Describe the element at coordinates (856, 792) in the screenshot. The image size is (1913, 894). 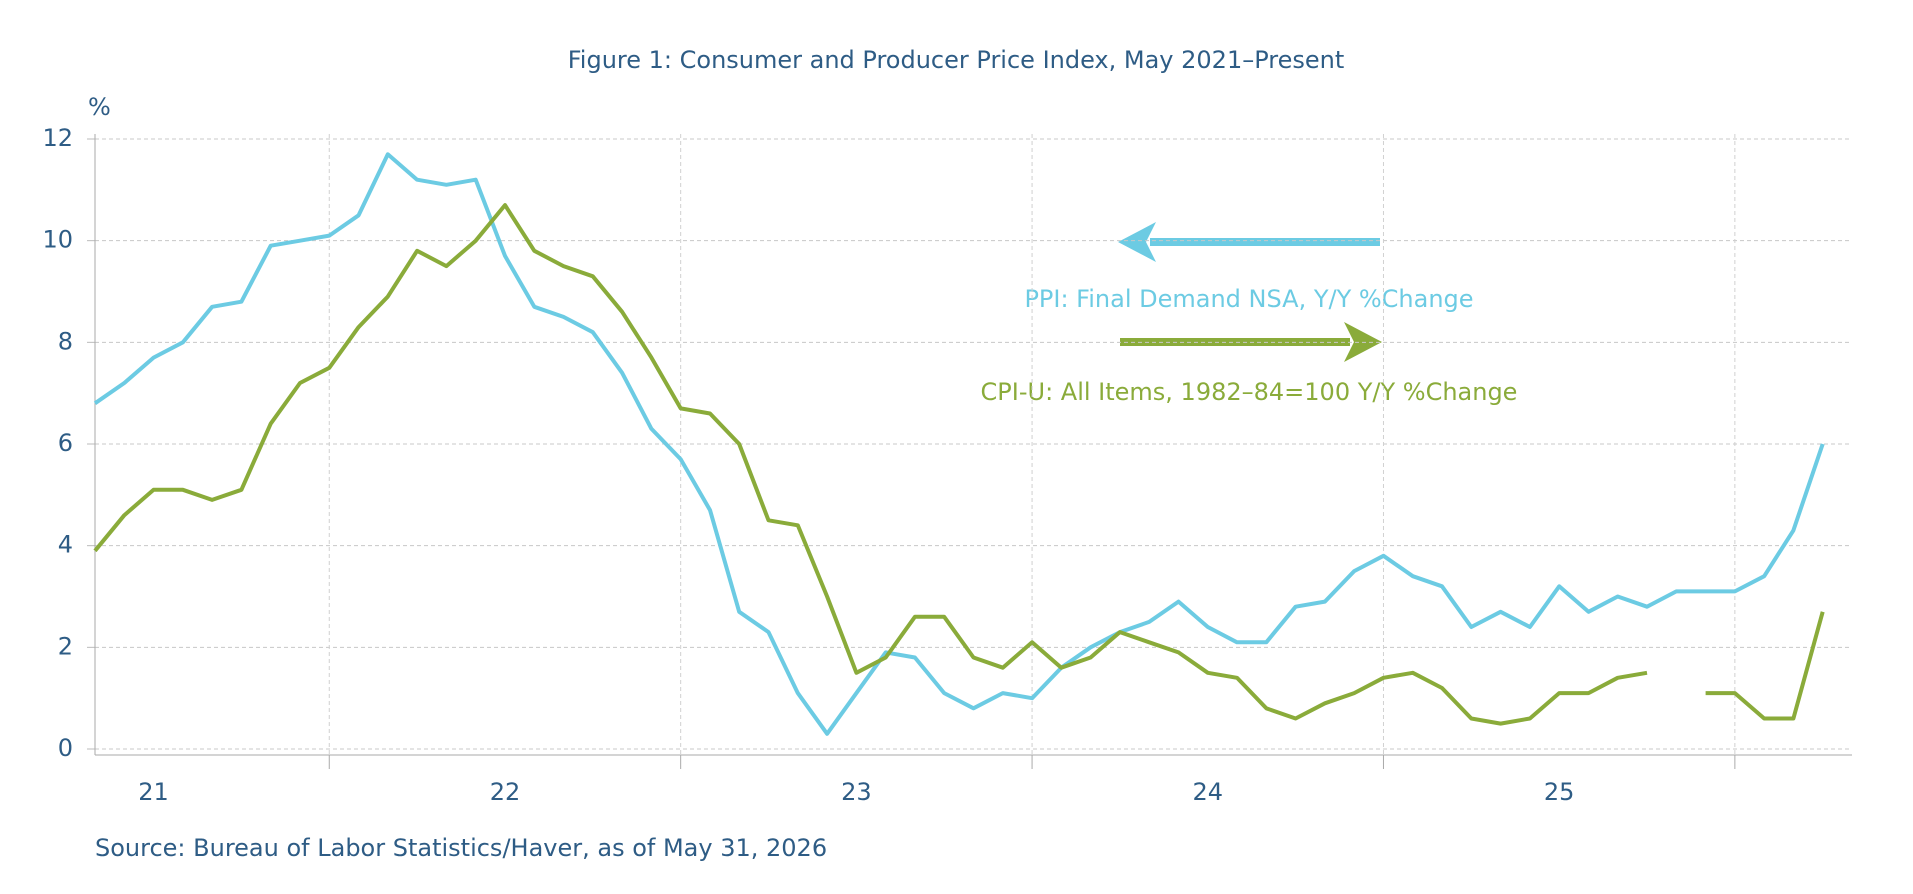
I see `x-tick-label: 23` at that location.